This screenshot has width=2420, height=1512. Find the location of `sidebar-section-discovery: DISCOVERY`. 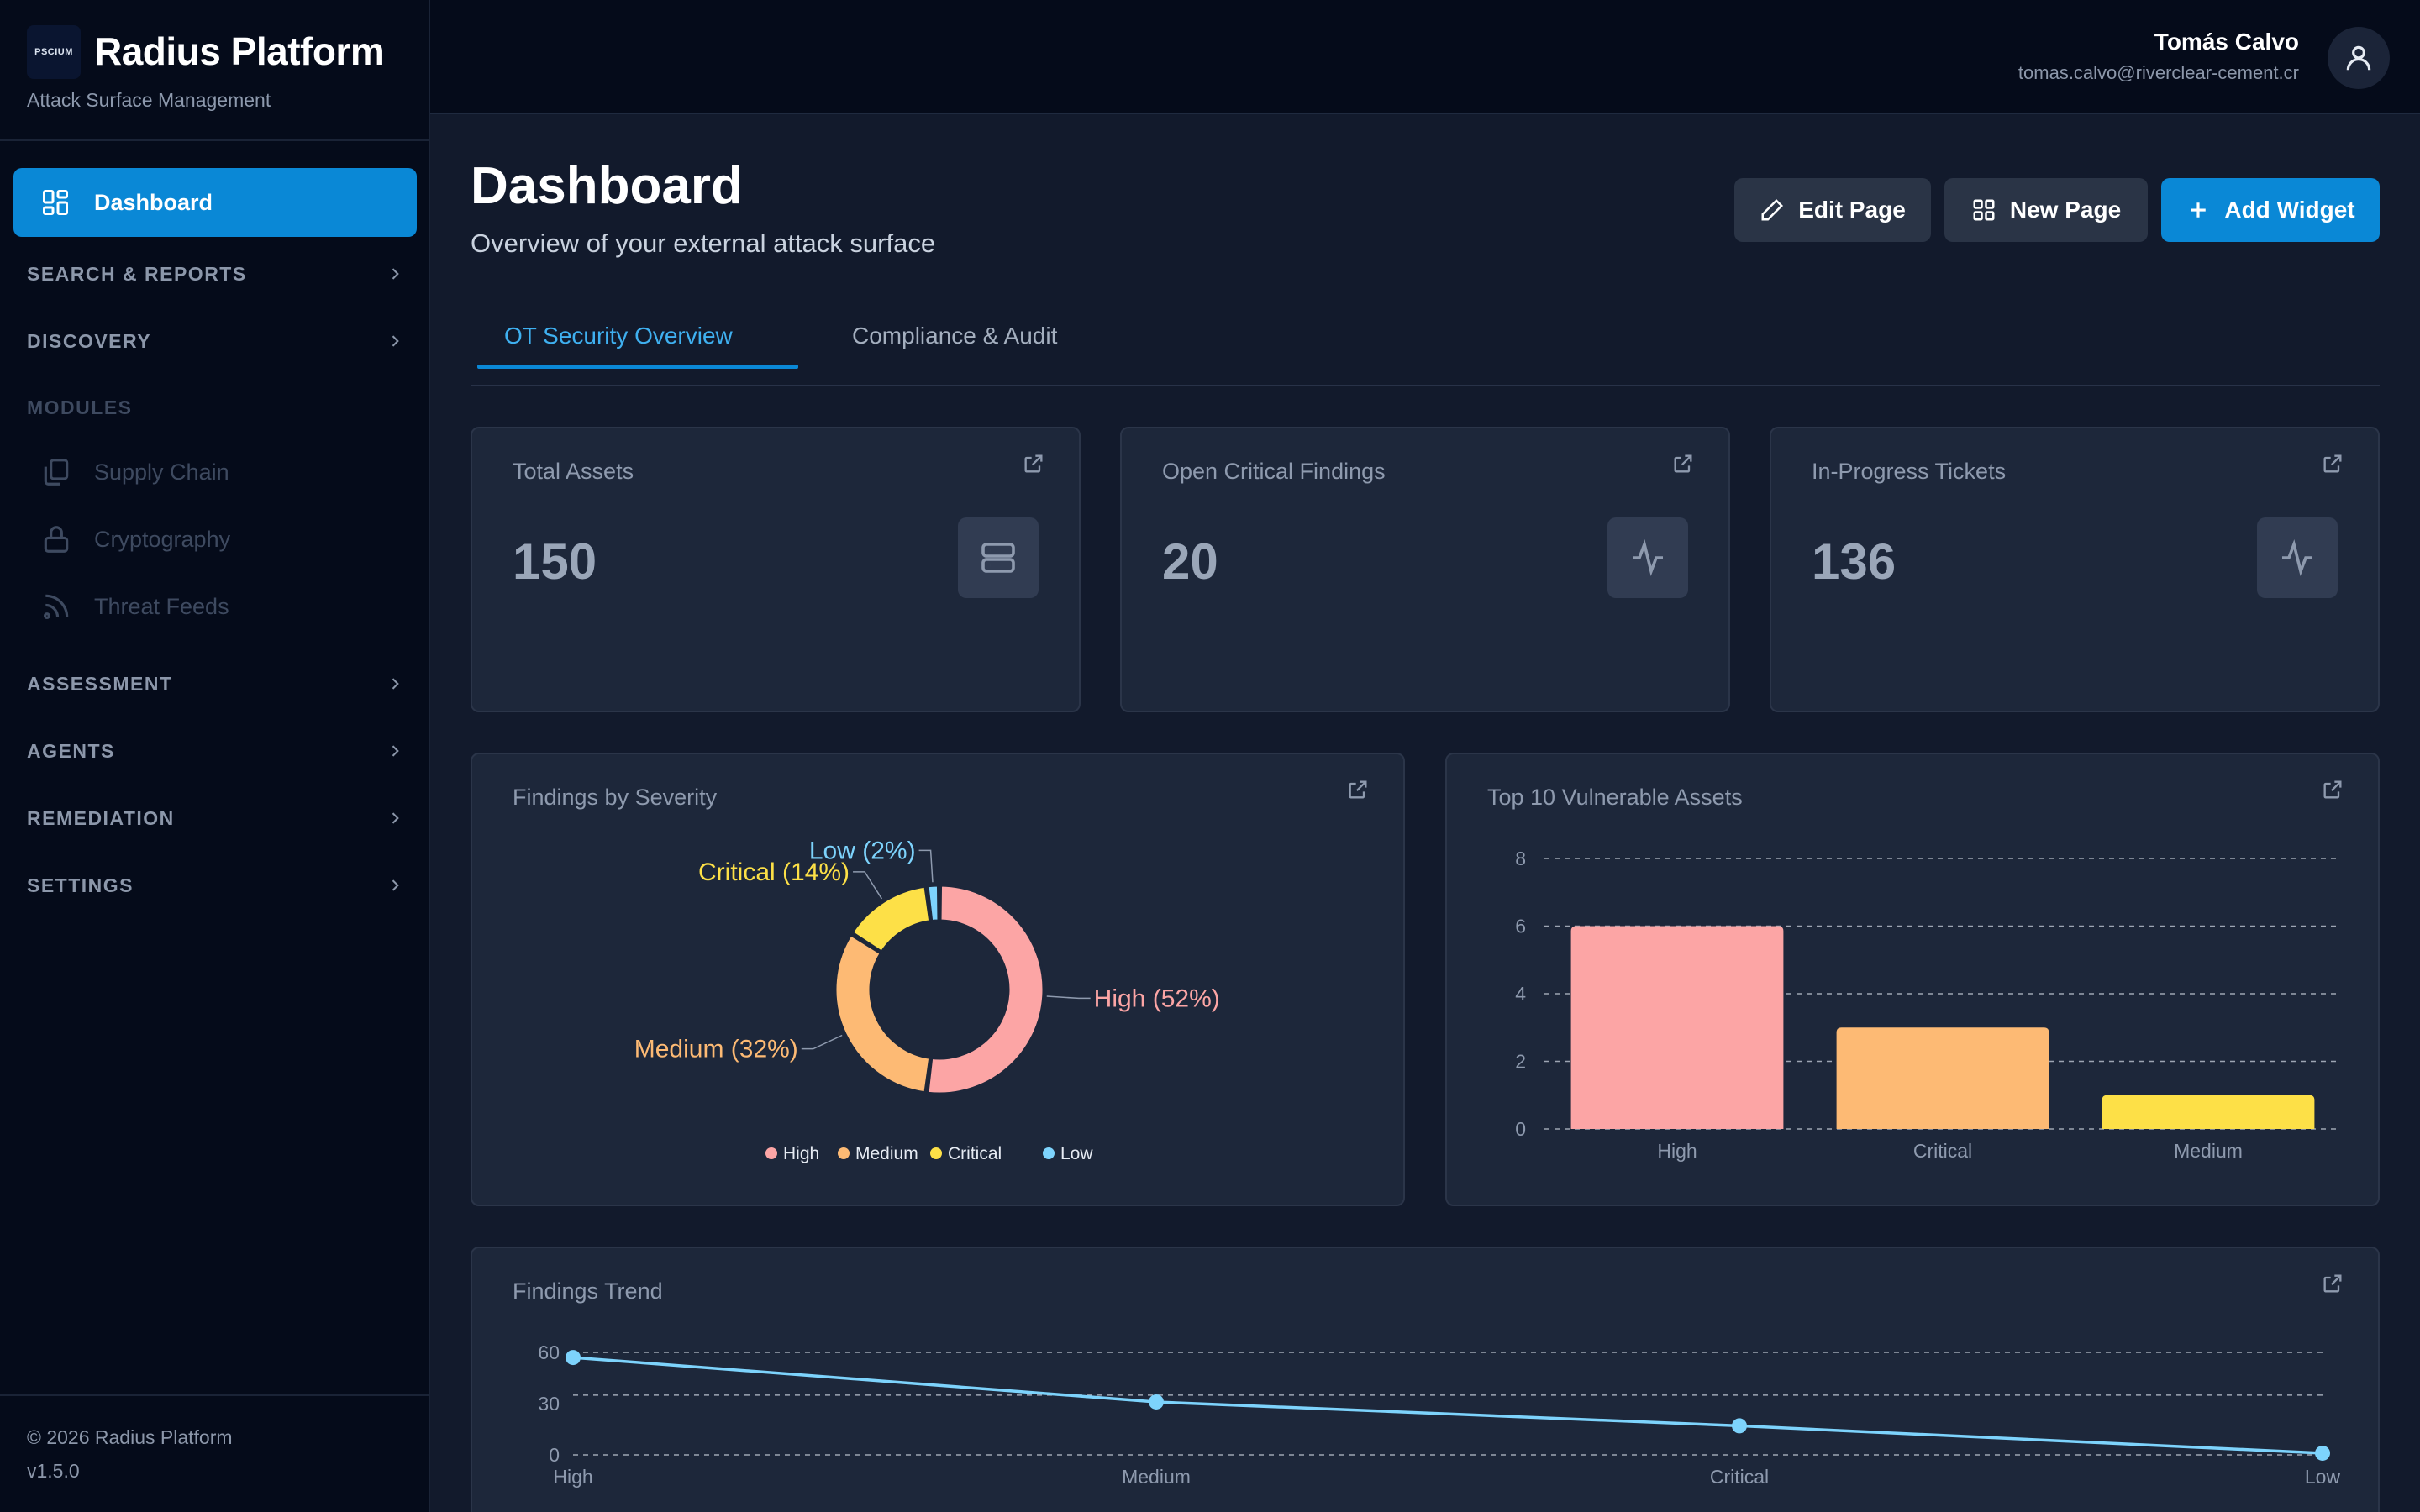

sidebar-section-discovery: DISCOVERY is located at coordinates (215, 341).